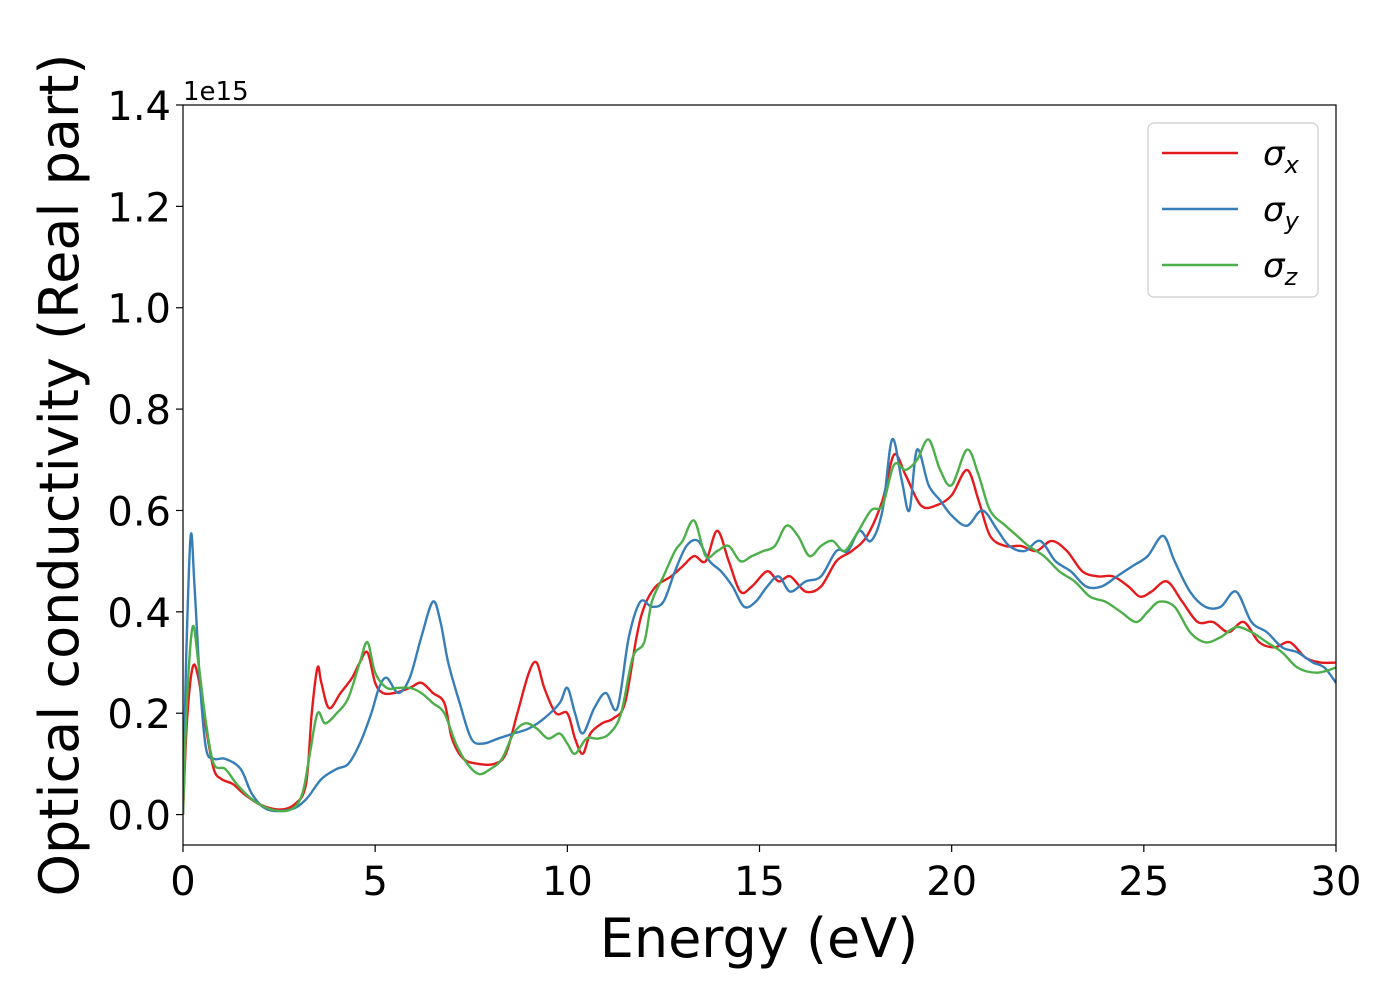 Image resolution: width=1400 pixels, height=1000 pixels. I want to click on y-axis-title: Optical conductivity (Real part), so click(59, 475).